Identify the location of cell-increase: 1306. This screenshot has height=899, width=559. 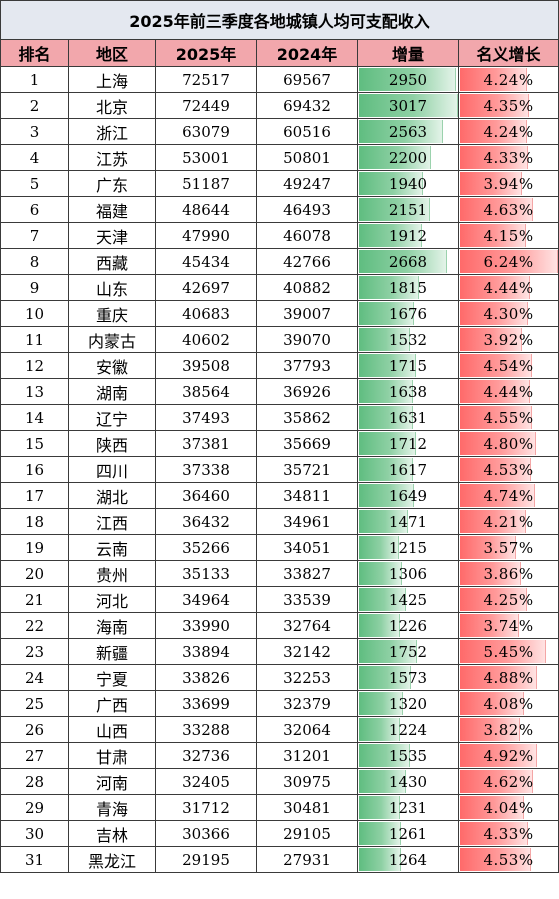
(408, 573).